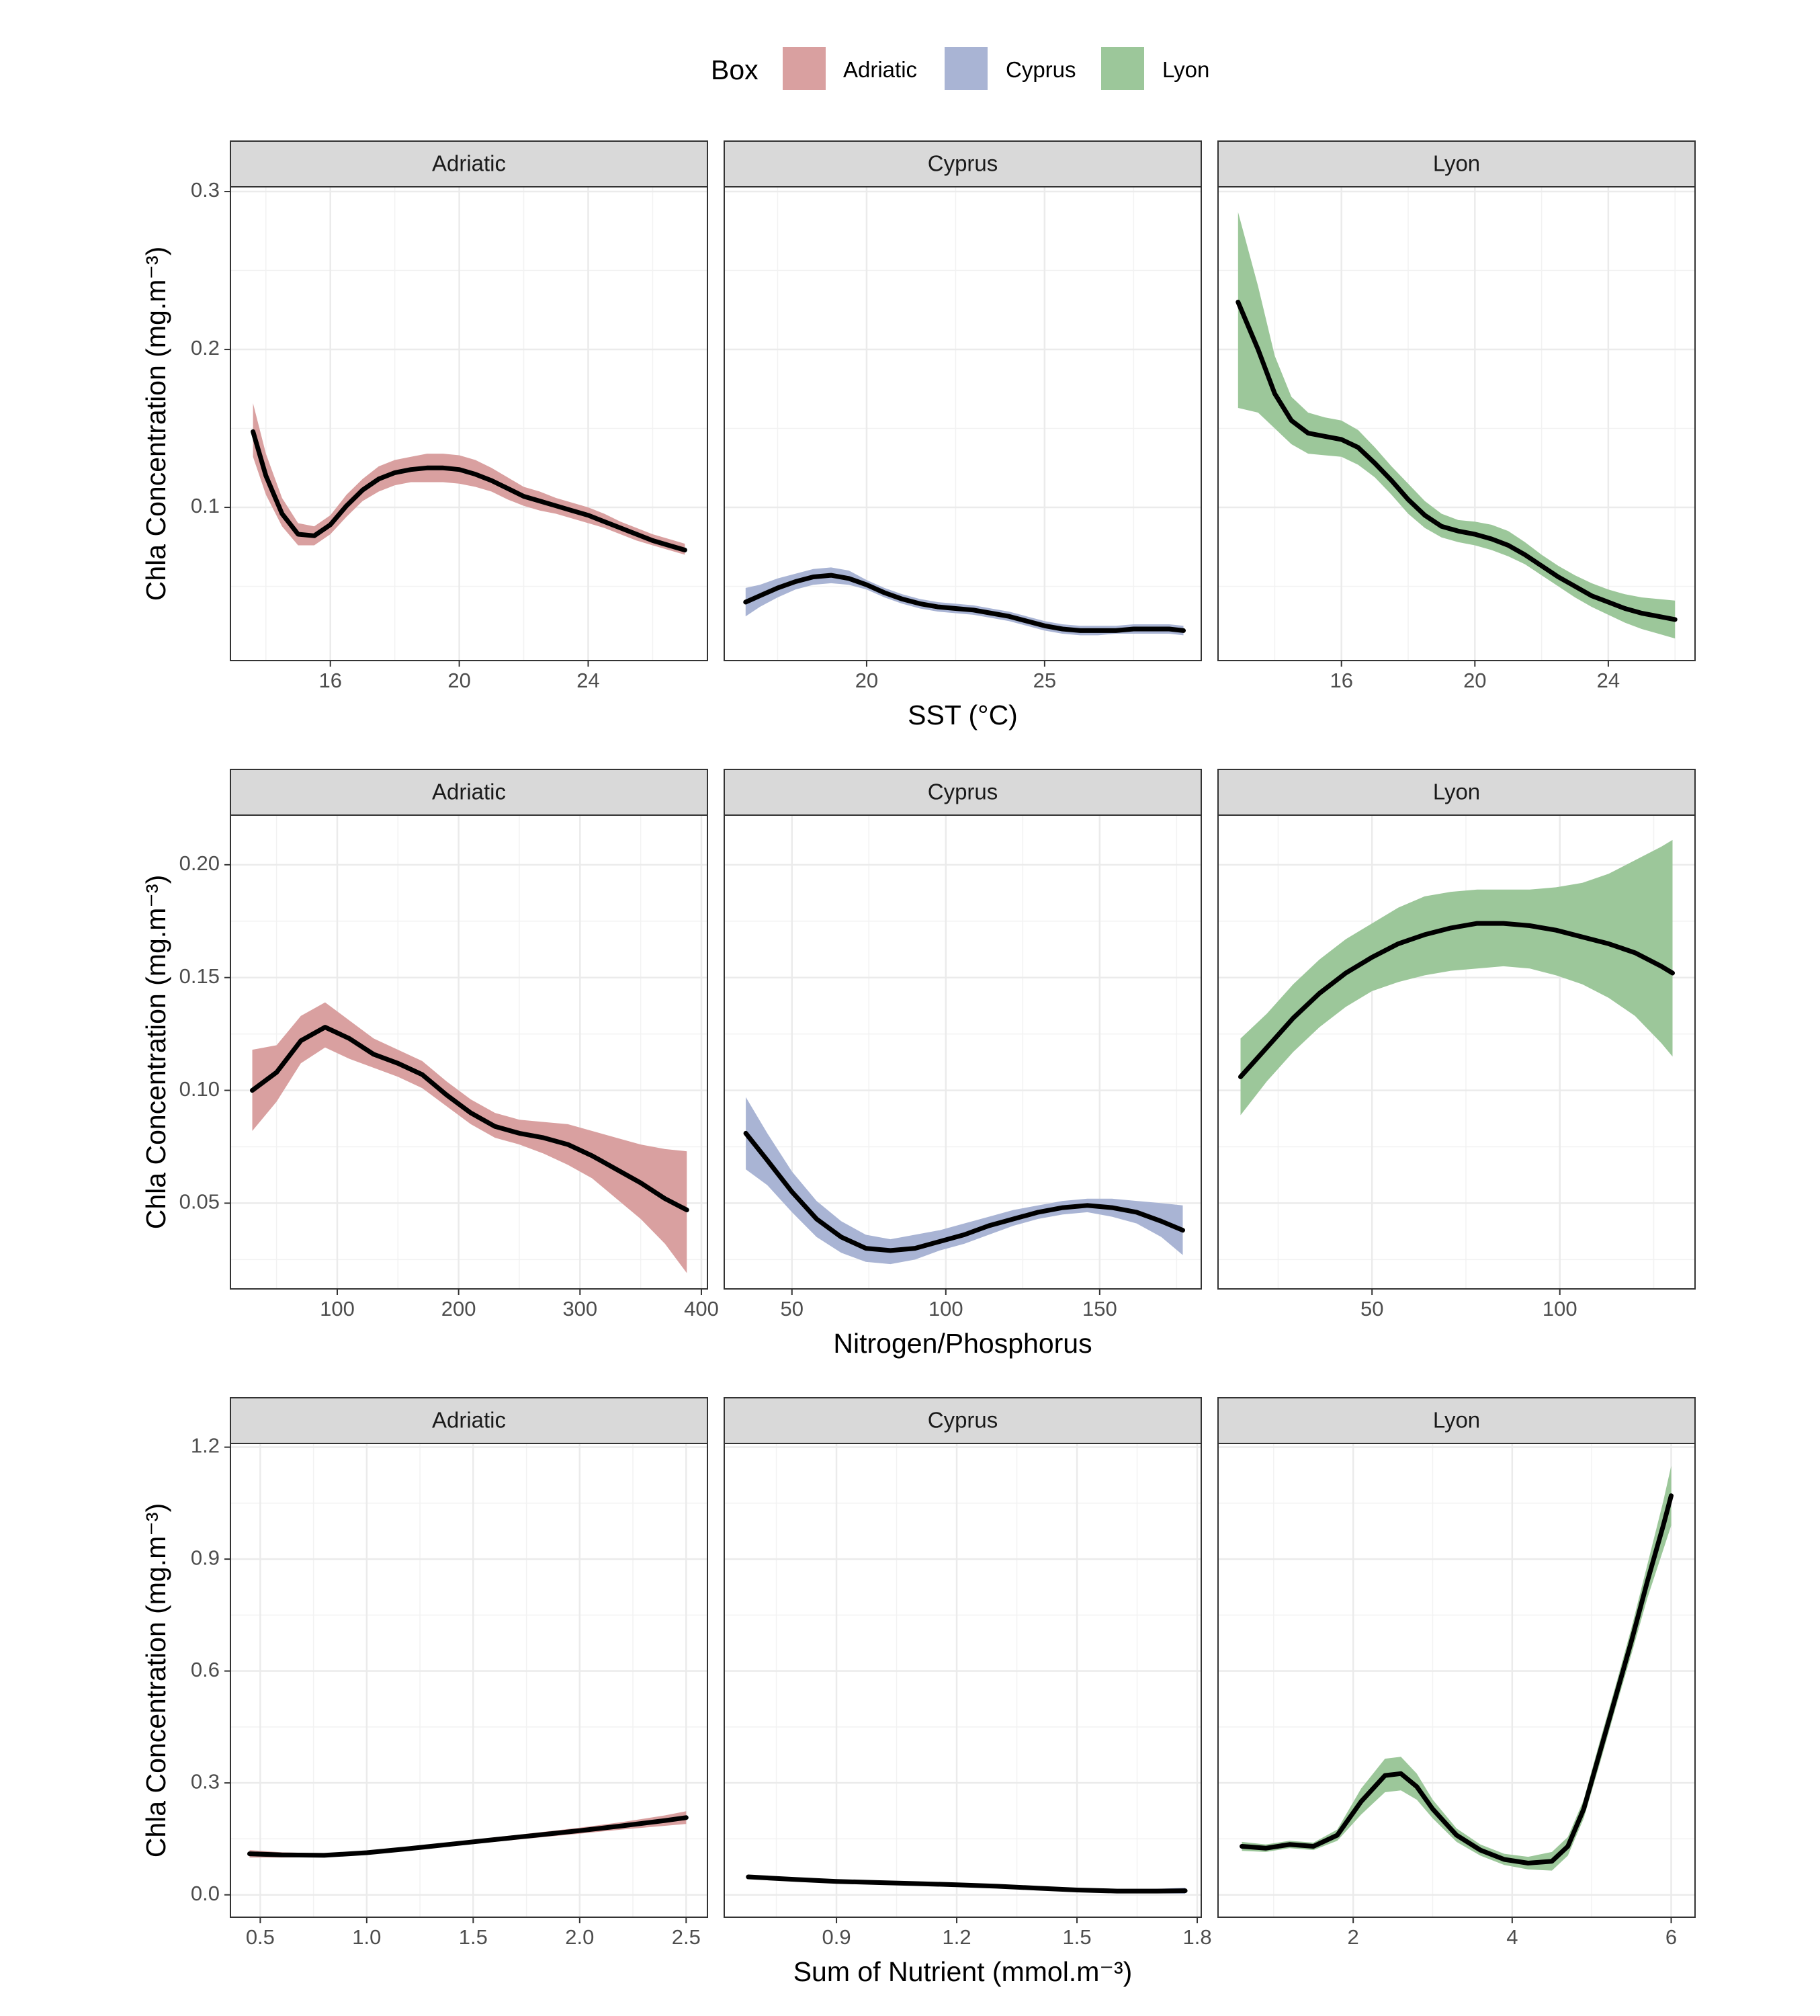 Image resolution: width=1820 pixels, height=2016 pixels. What do you see at coordinates (880, 69) in the screenshot?
I see `legend-label-adriatic: Adriatic` at bounding box center [880, 69].